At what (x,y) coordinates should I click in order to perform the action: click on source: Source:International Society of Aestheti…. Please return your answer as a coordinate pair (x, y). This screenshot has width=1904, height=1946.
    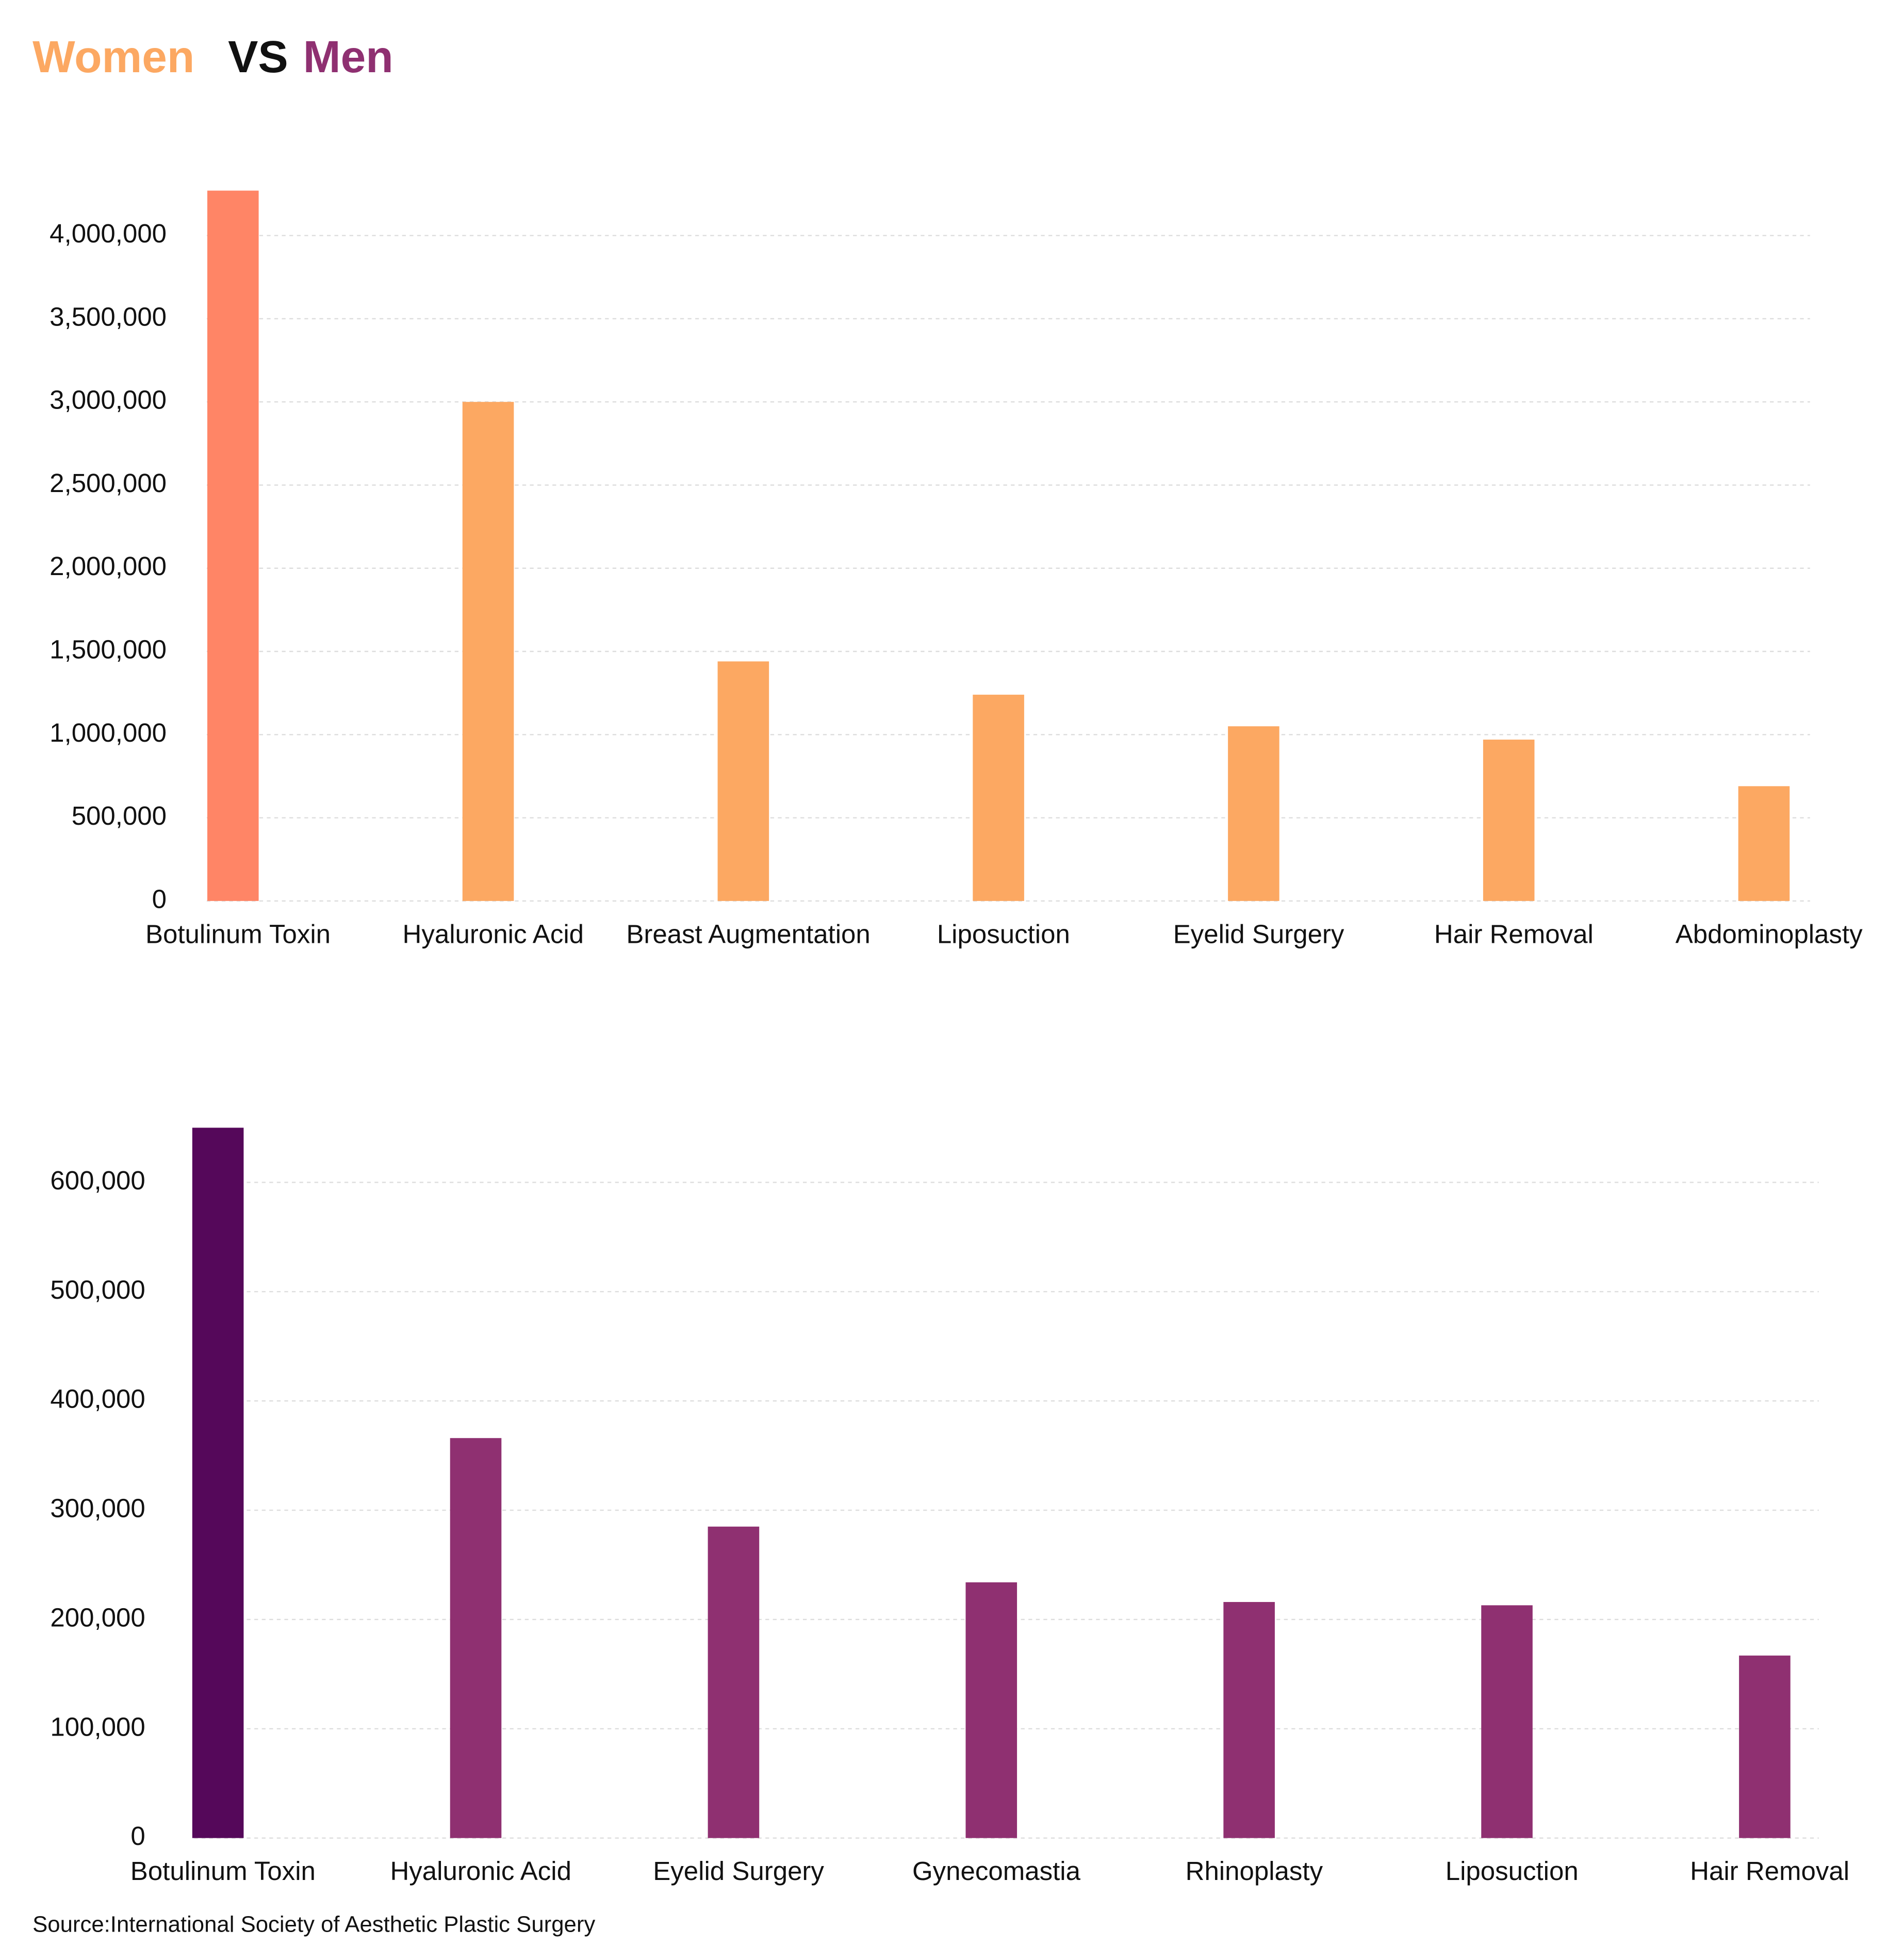
    Looking at the image, I should click on (313, 1924).